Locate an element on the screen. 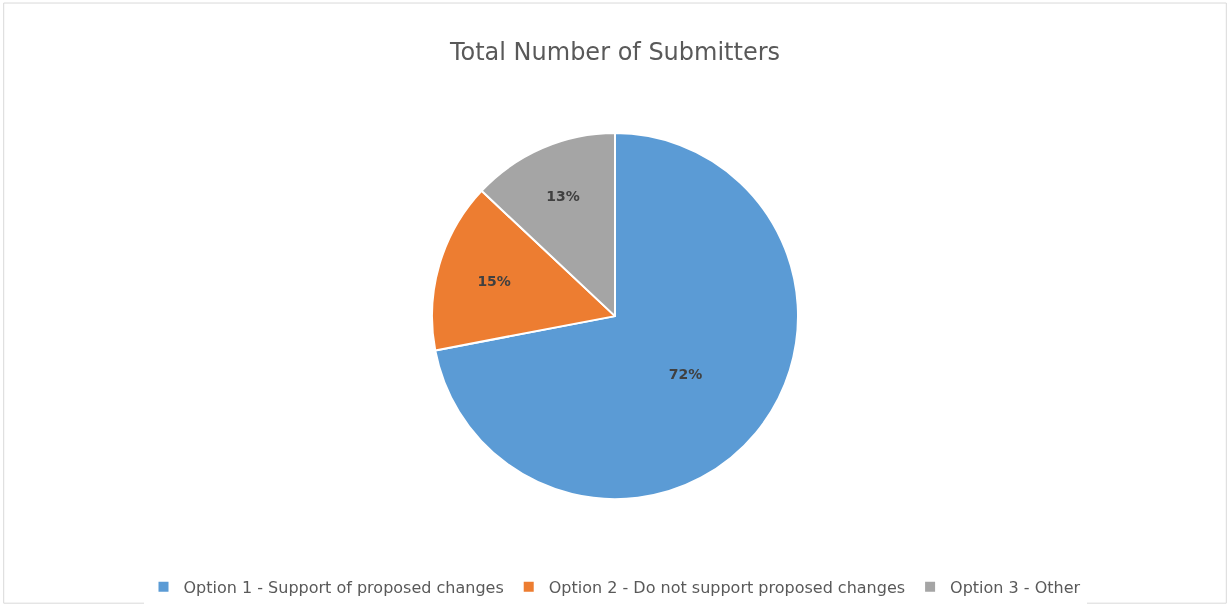 The height and width of the screenshot is (605, 1230). chart-title: Total Number of Submitters is located at coordinates (614, 51).